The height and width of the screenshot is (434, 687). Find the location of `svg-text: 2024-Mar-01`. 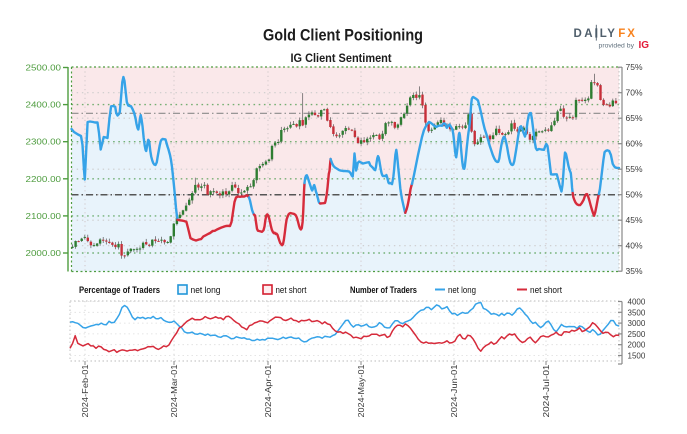

svg-text: 2024-Mar-01 is located at coordinates (174, 390).